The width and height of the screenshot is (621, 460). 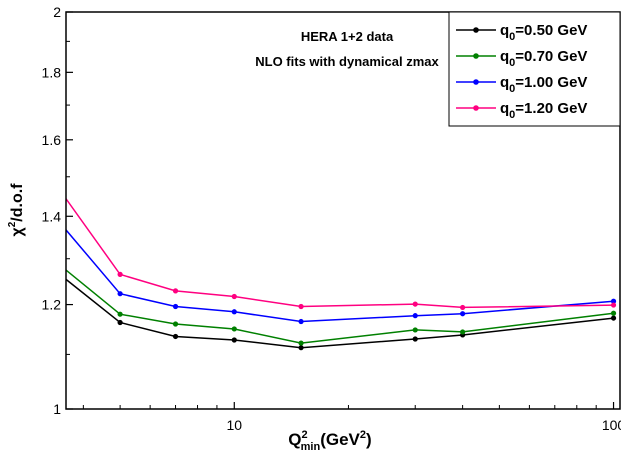 What do you see at coordinates (57, 12) in the screenshot?
I see `y-tick-label: 2` at bounding box center [57, 12].